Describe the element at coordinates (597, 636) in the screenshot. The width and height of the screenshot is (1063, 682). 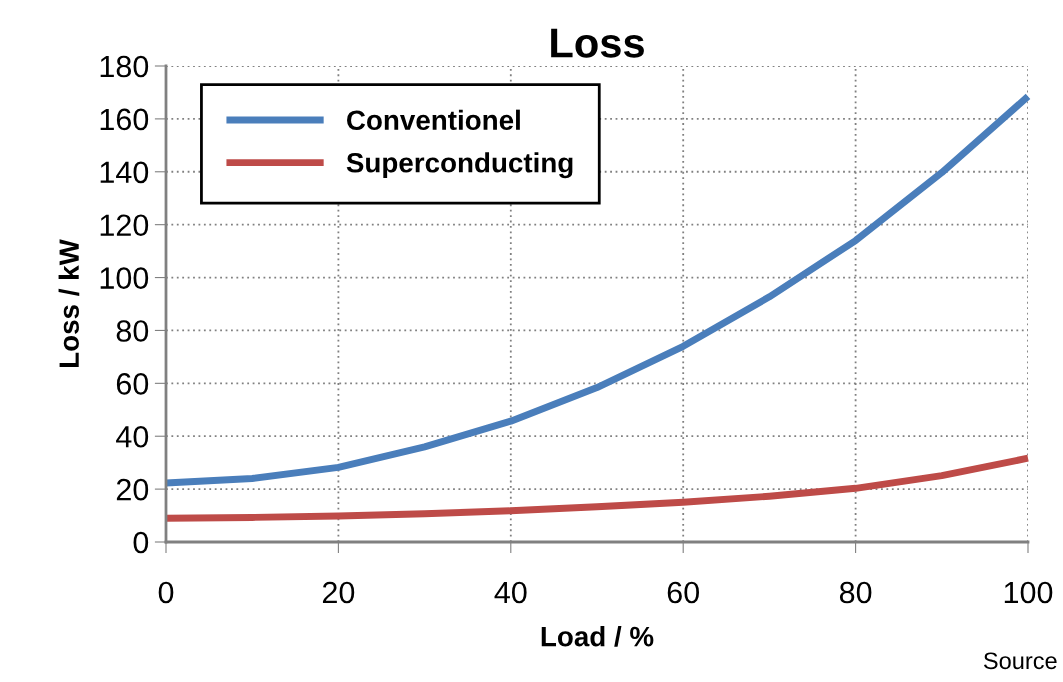
I see `x-axis-title: Load / %` at that location.